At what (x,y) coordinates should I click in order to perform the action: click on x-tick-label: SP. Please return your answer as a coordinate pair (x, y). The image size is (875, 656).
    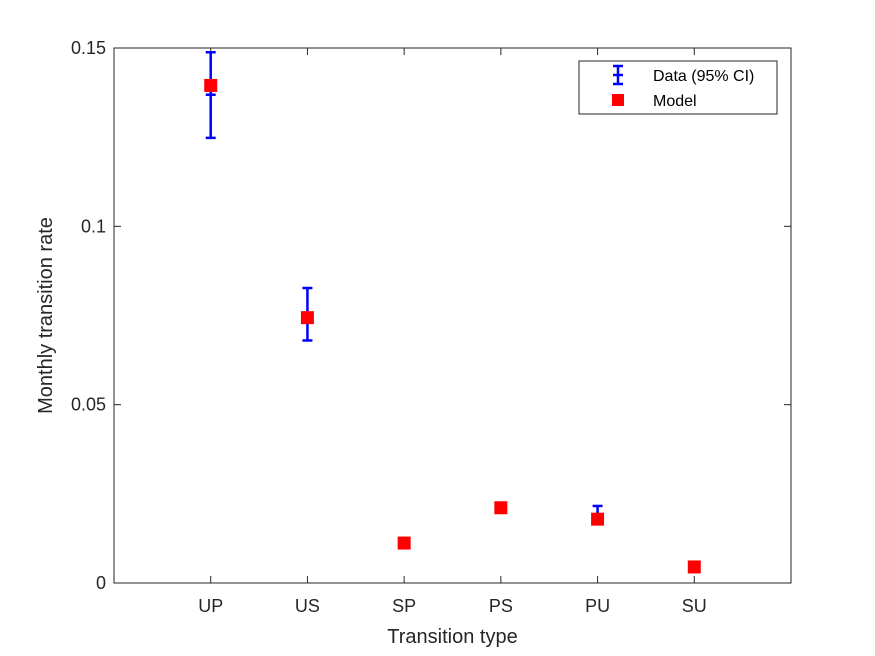
    Looking at the image, I should click on (404, 606).